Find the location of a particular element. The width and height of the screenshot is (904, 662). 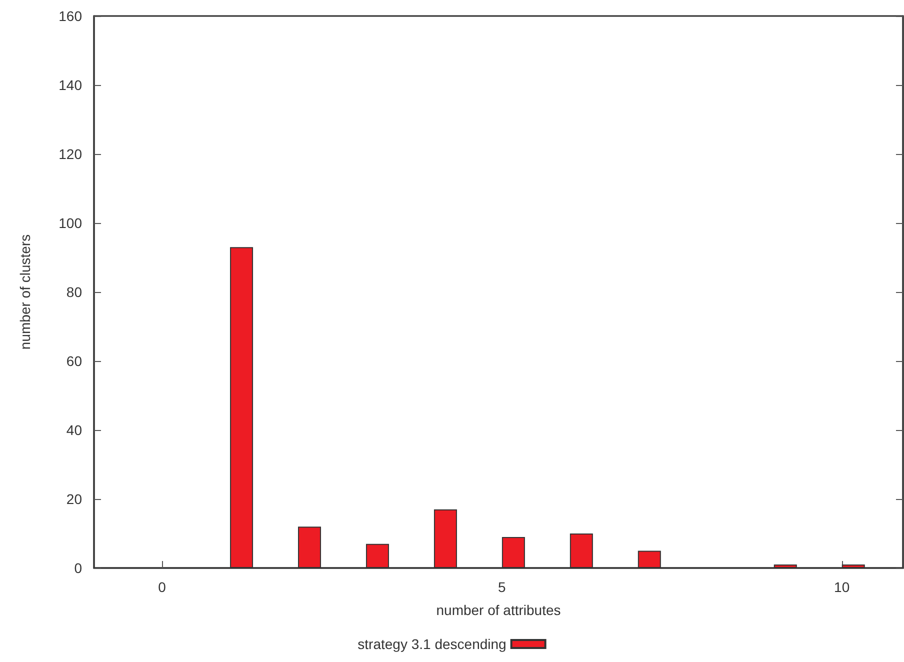

x-tick-label: 0 is located at coordinates (162, 587).